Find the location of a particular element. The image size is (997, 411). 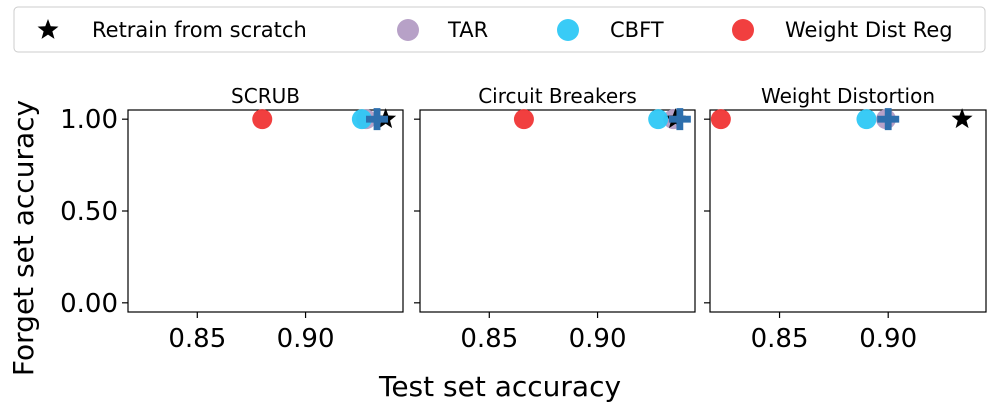

y-tick-label: 0.00 is located at coordinates (89, 304).